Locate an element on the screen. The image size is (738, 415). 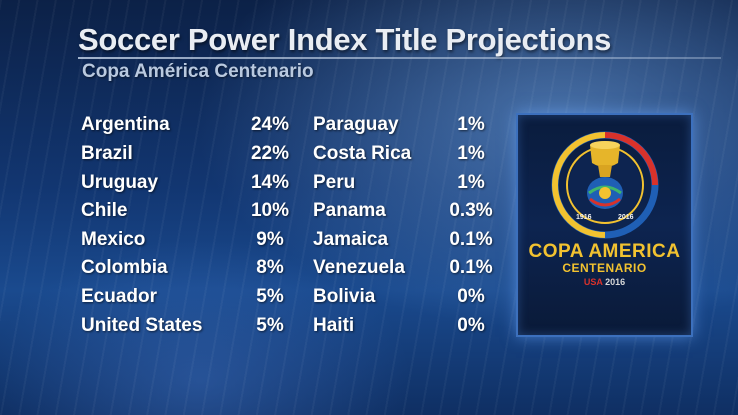
logo-ring-left-year: 1916 is located at coordinates (584, 217).